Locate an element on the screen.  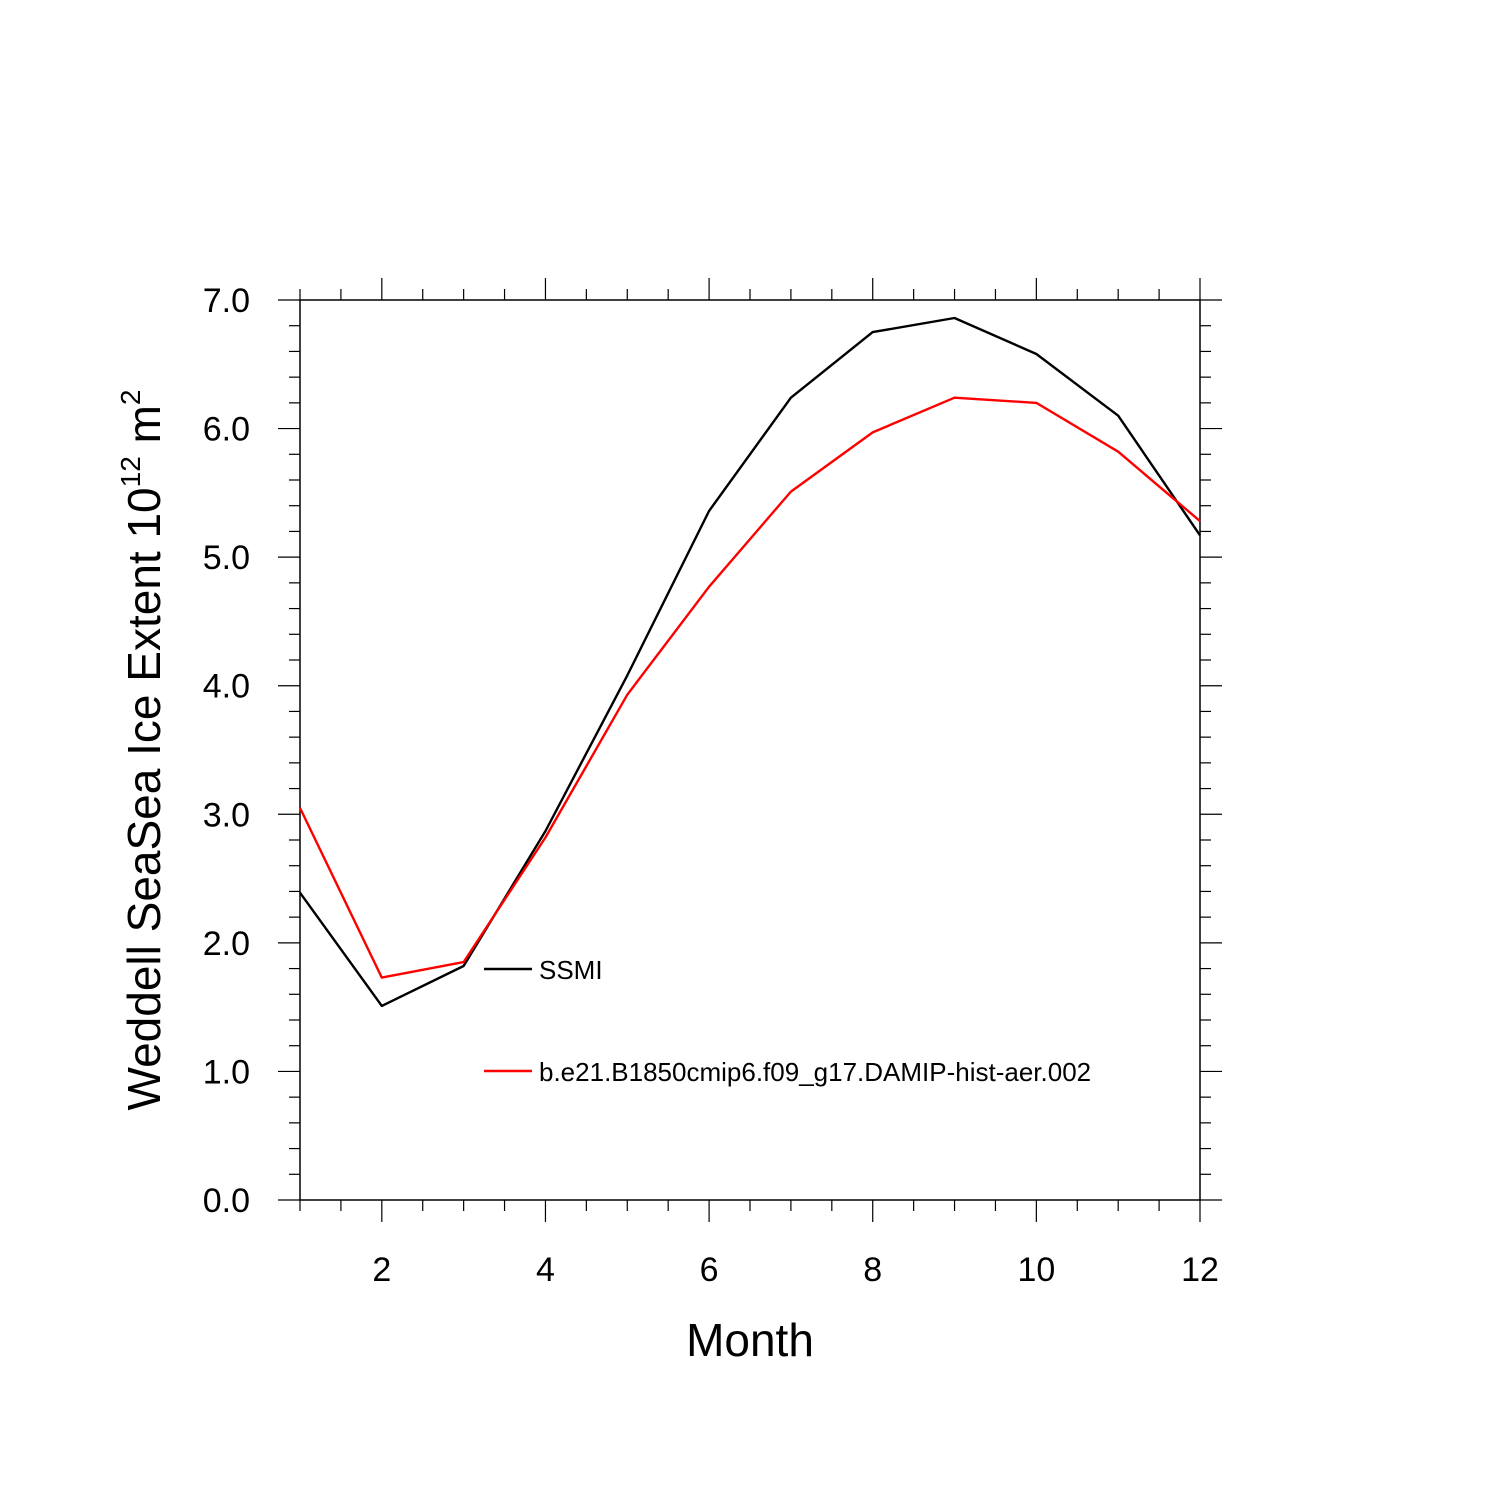
y-tick-label: 6.0 is located at coordinates (226, 430).